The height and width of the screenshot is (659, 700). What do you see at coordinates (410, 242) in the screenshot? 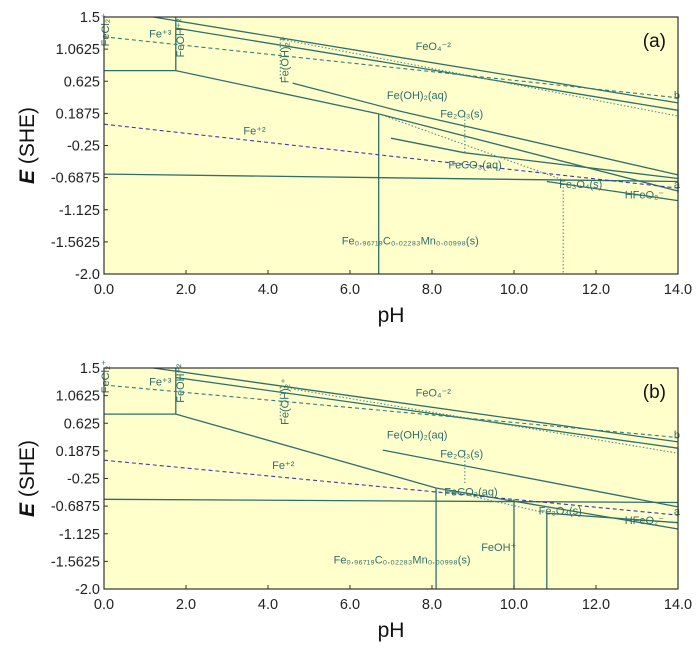
I see `region-label-13: Fe₀.₉₆₇₁₉C₀.₀₂₂₈₃Mn₀.₀₀₉₉₈(s)` at bounding box center [410, 242].